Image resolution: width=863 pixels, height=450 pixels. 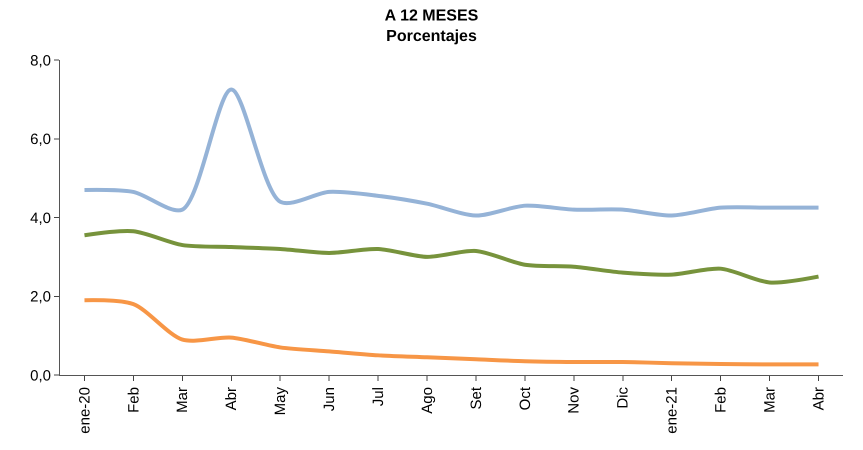 I want to click on x-tick-label: Oct, so click(x=525, y=398).